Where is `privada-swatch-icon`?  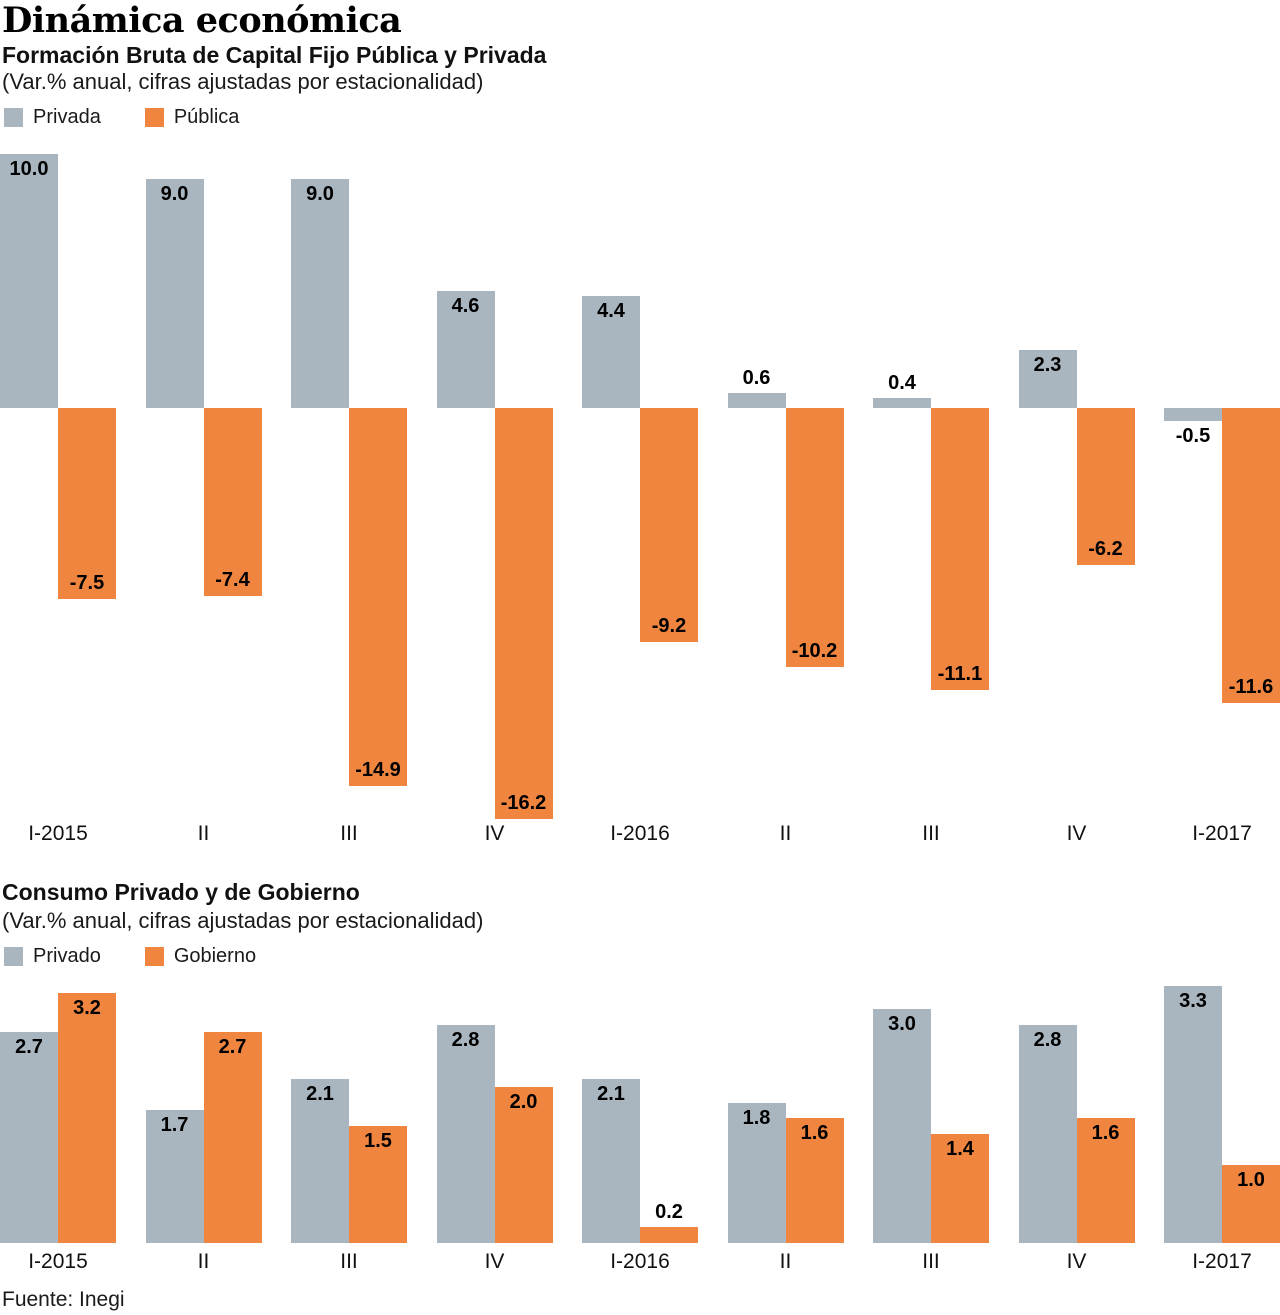
privada-swatch-icon is located at coordinates (13, 117).